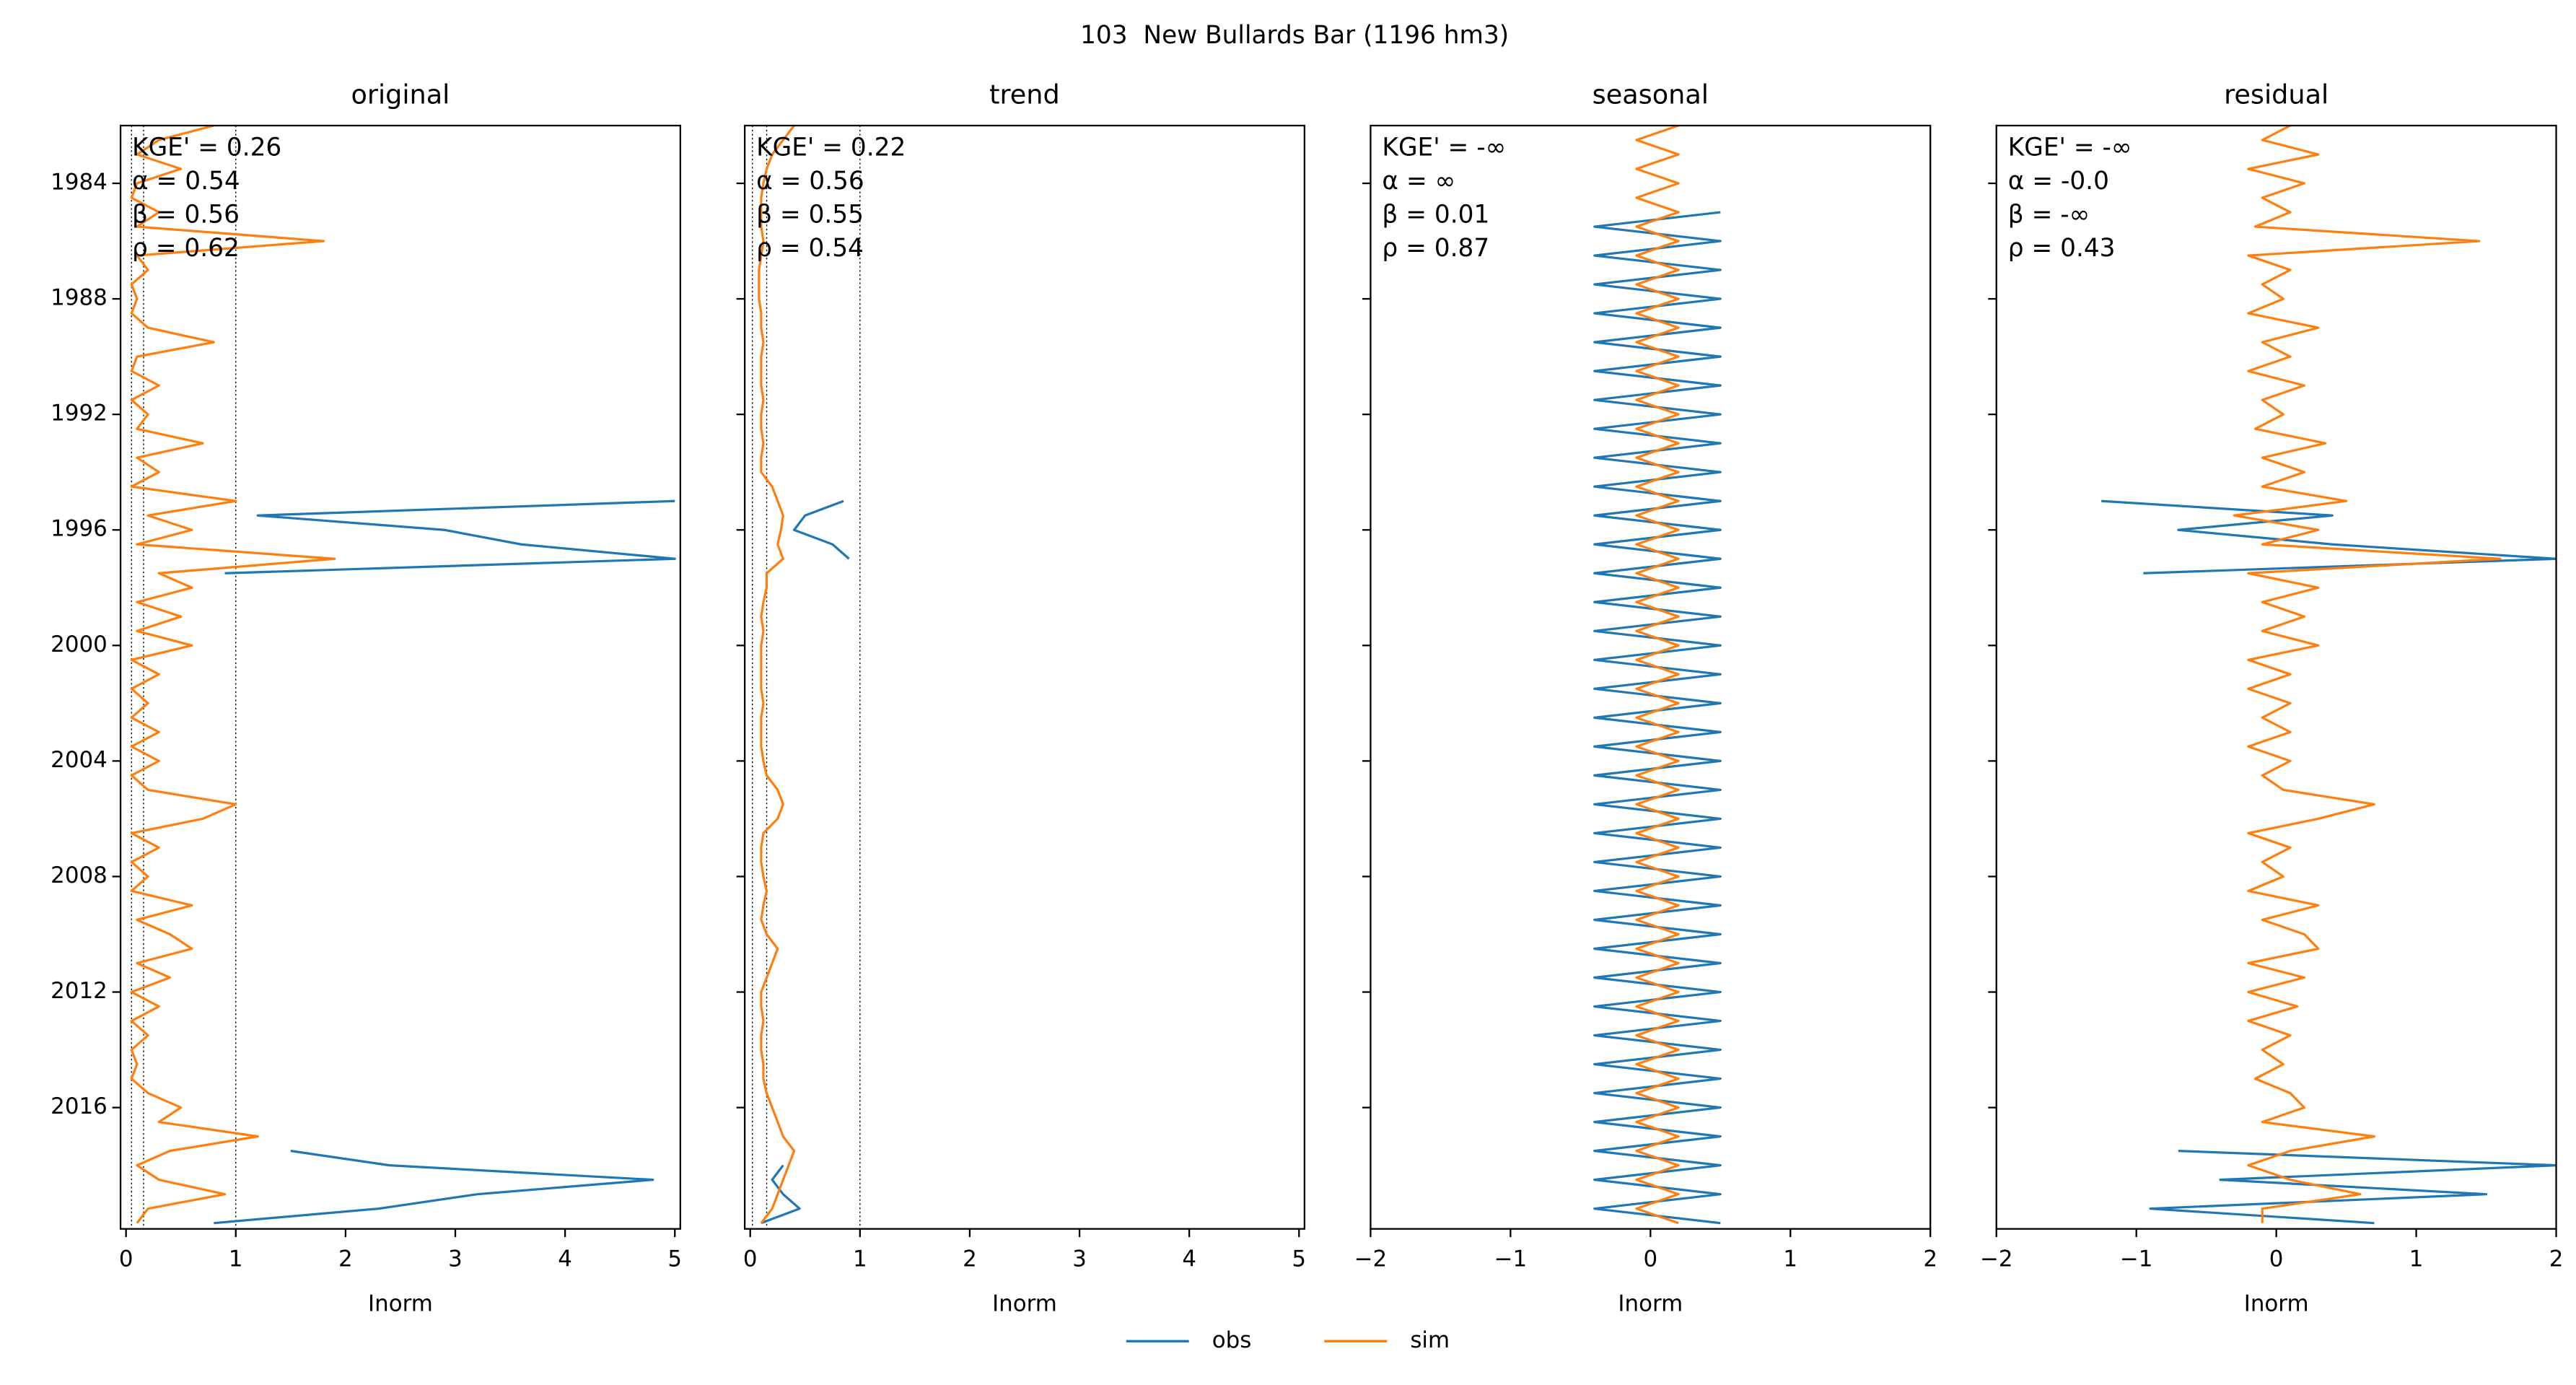  What do you see at coordinates (2276, 94) in the screenshot?
I see `panel-title: residual` at bounding box center [2276, 94].